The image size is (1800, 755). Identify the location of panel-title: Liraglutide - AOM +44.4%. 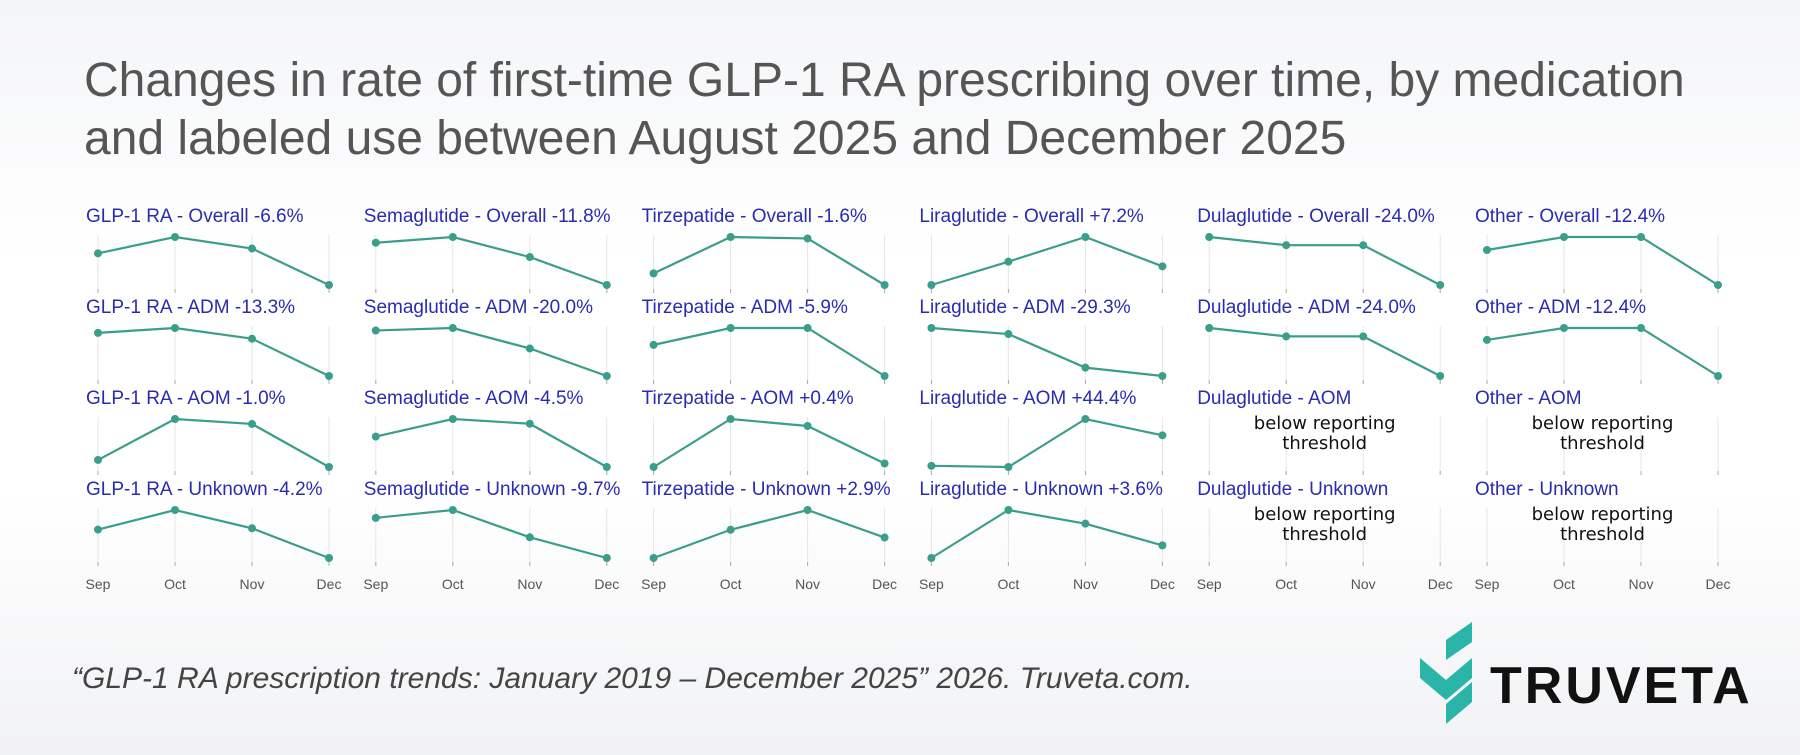
(1027, 398).